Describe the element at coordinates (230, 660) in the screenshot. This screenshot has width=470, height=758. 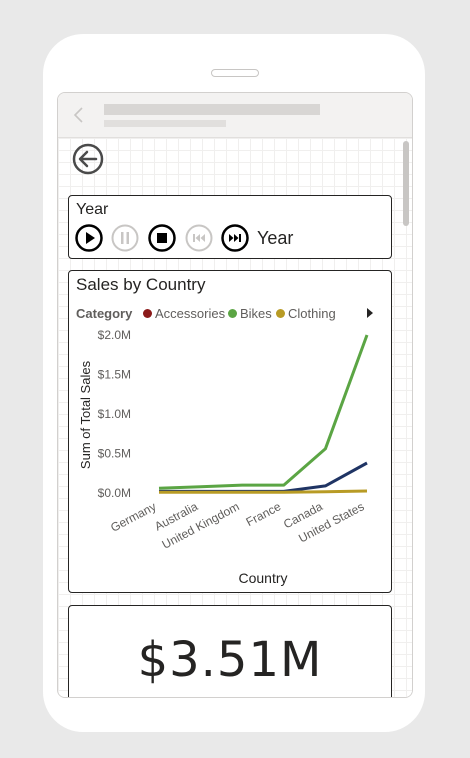
I see `kpi-value: $3.51M` at that location.